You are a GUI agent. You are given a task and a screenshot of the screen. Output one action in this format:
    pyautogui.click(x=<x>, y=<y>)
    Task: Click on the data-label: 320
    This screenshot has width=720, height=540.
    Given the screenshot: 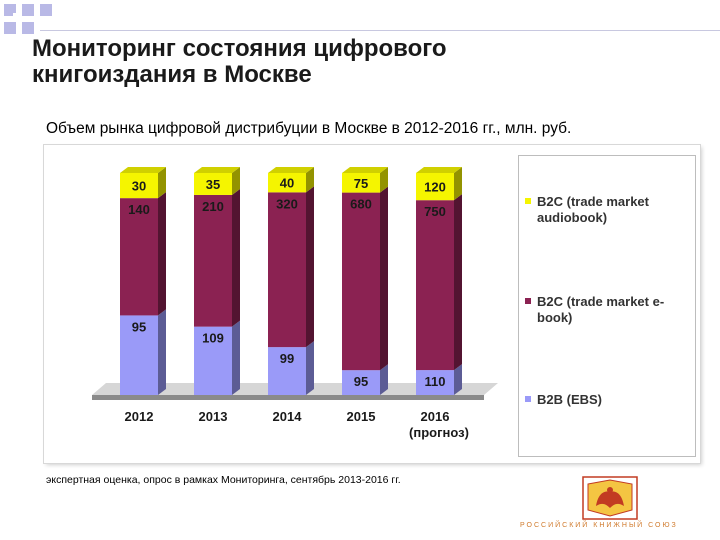 What is the action you would take?
    pyautogui.click(x=287, y=203)
    